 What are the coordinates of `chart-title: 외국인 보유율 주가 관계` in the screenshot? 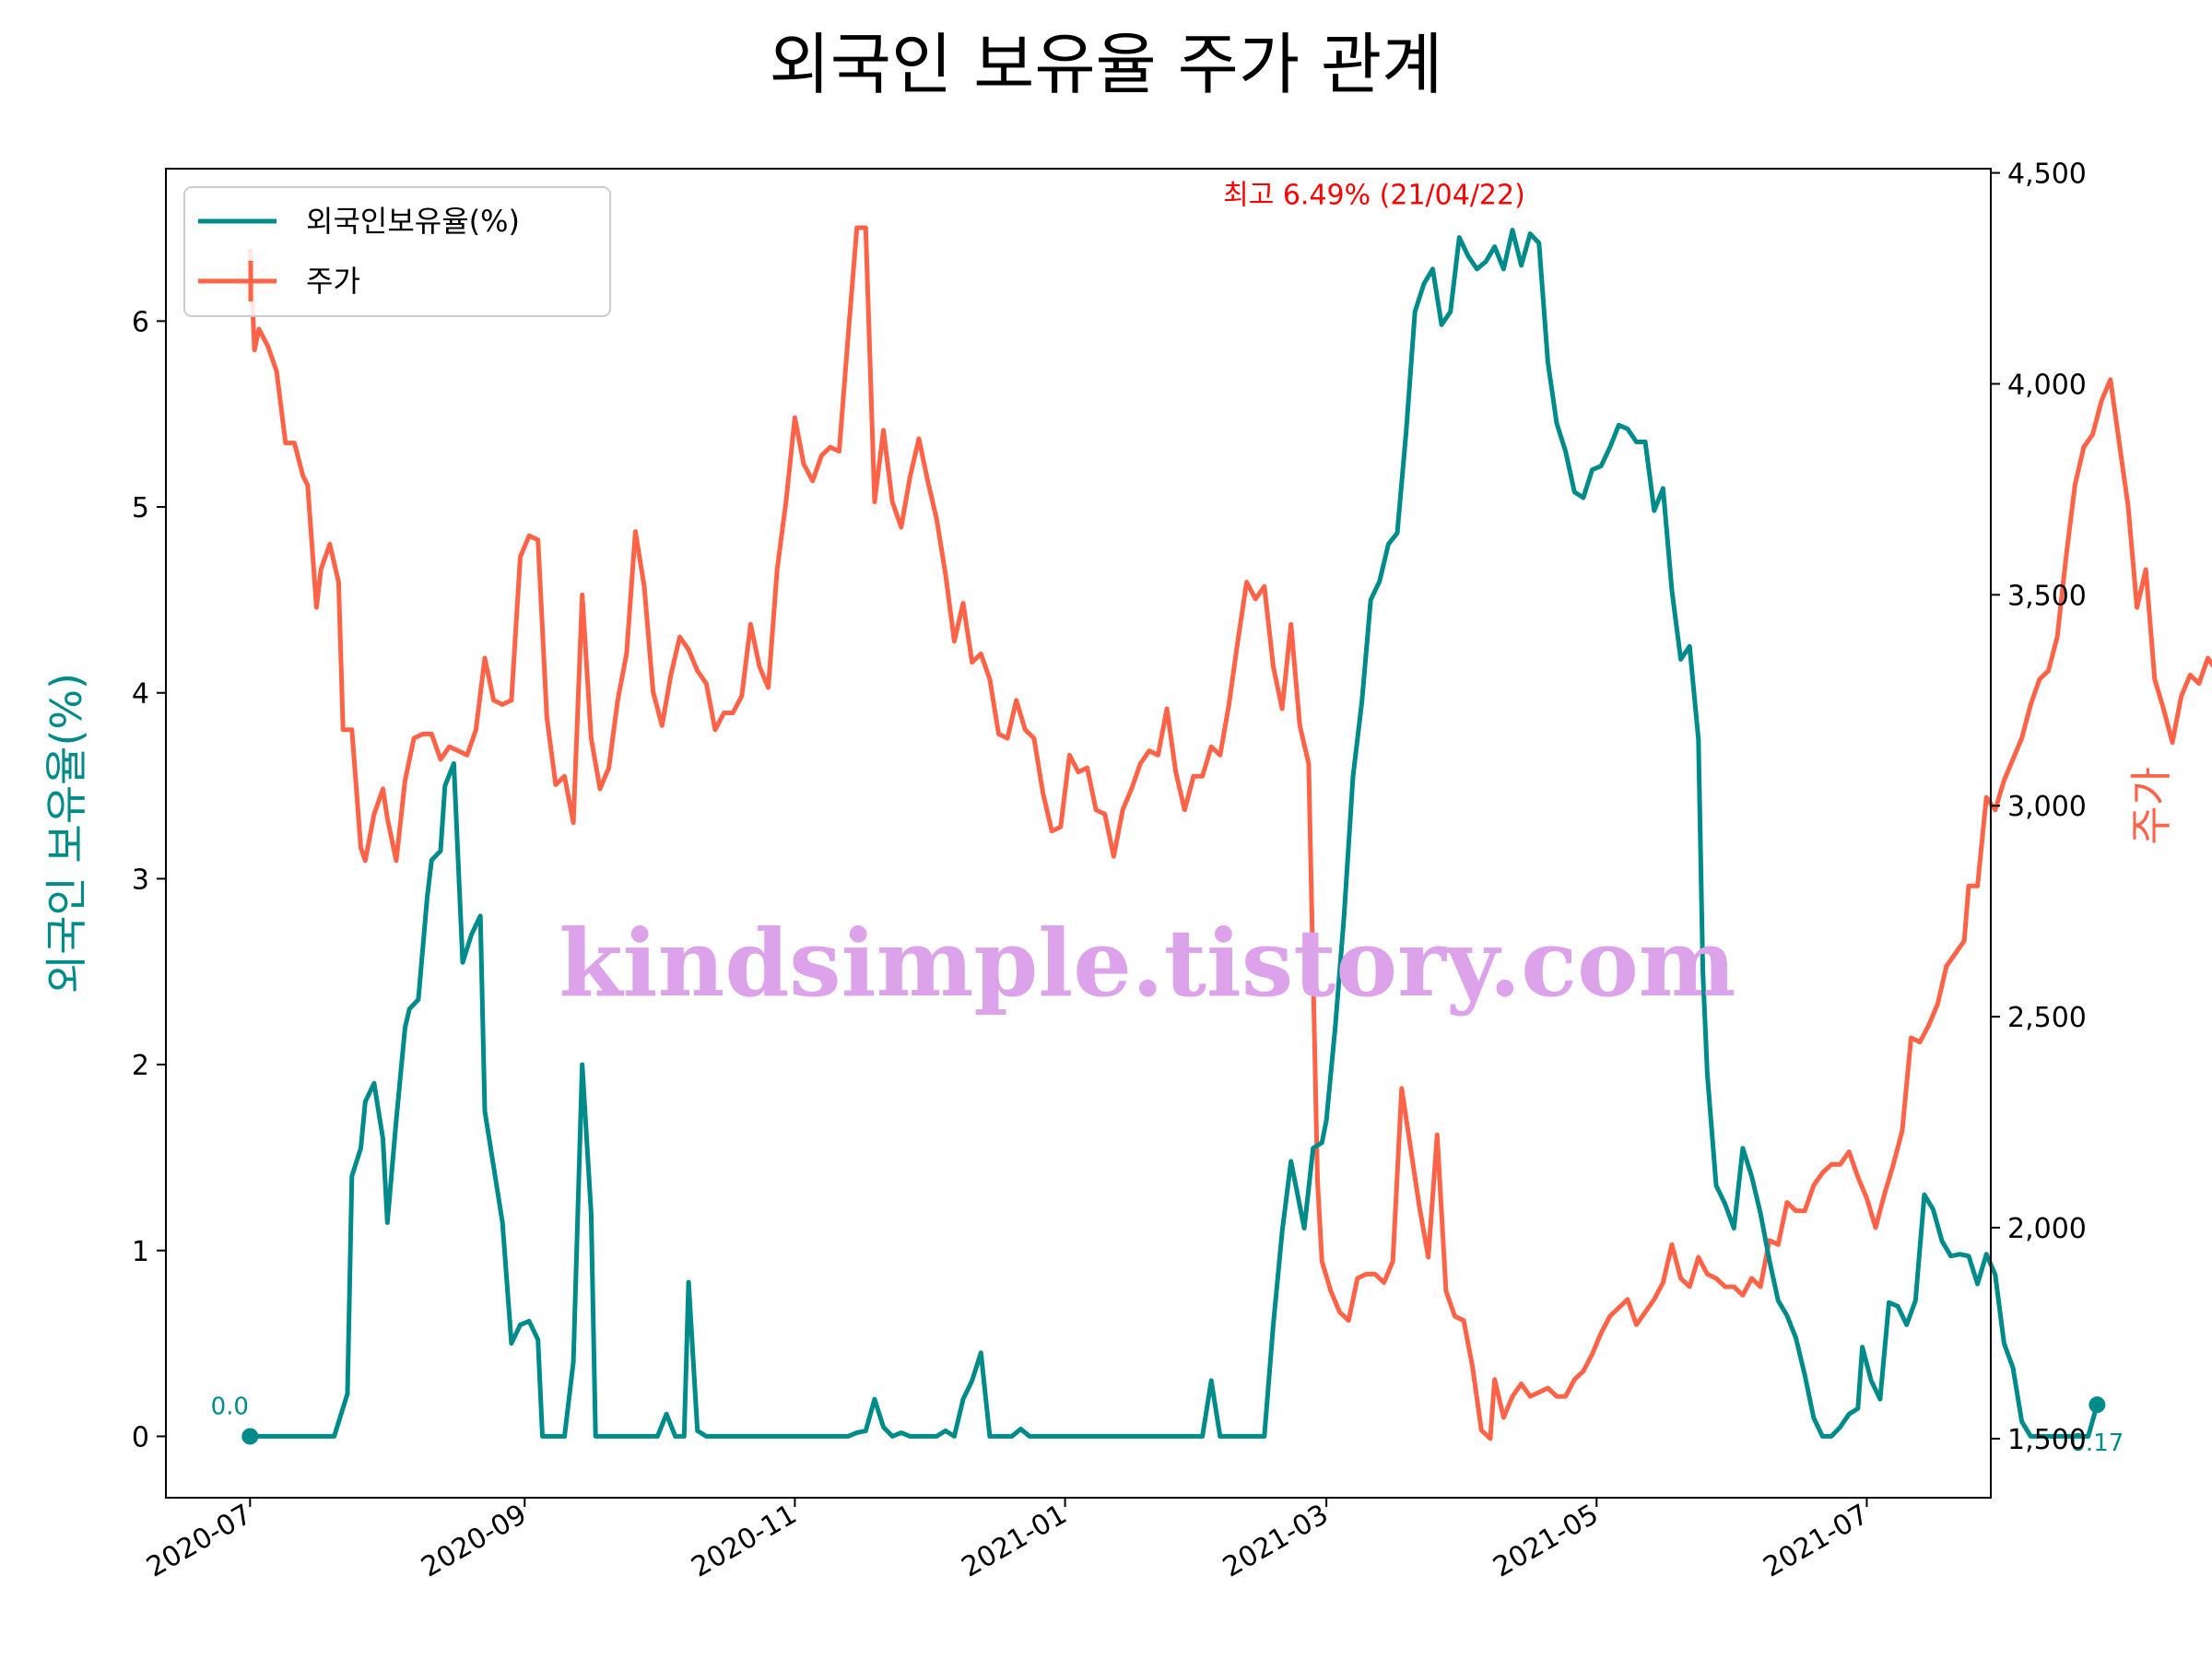 It's located at (1105, 64).